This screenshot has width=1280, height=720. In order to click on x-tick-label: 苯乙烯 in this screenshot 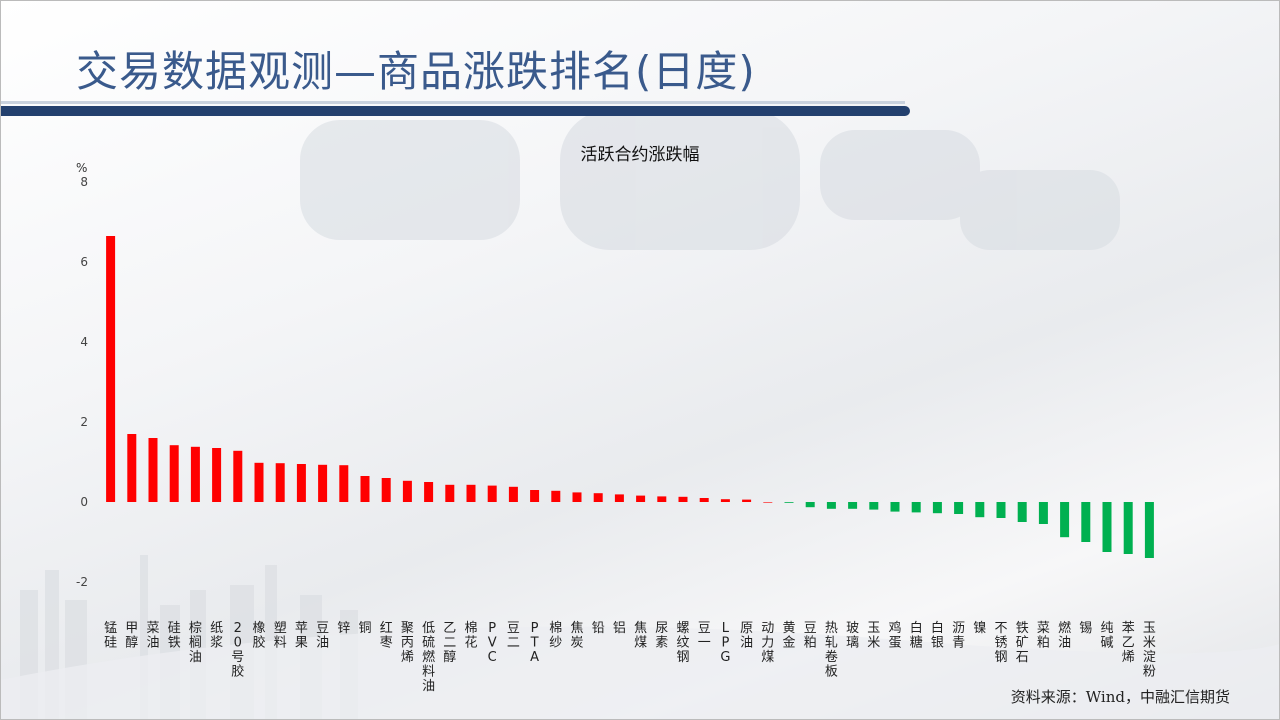, I will do `click(1128, 643)`.